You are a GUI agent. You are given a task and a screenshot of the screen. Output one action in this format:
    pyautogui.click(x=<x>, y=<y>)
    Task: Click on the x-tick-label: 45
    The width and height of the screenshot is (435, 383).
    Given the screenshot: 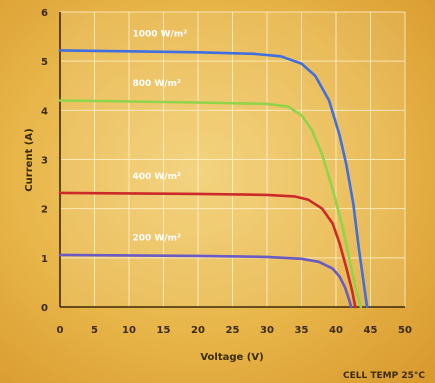 What is the action you would take?
    pyautogui.click(x=371, y=330)
    